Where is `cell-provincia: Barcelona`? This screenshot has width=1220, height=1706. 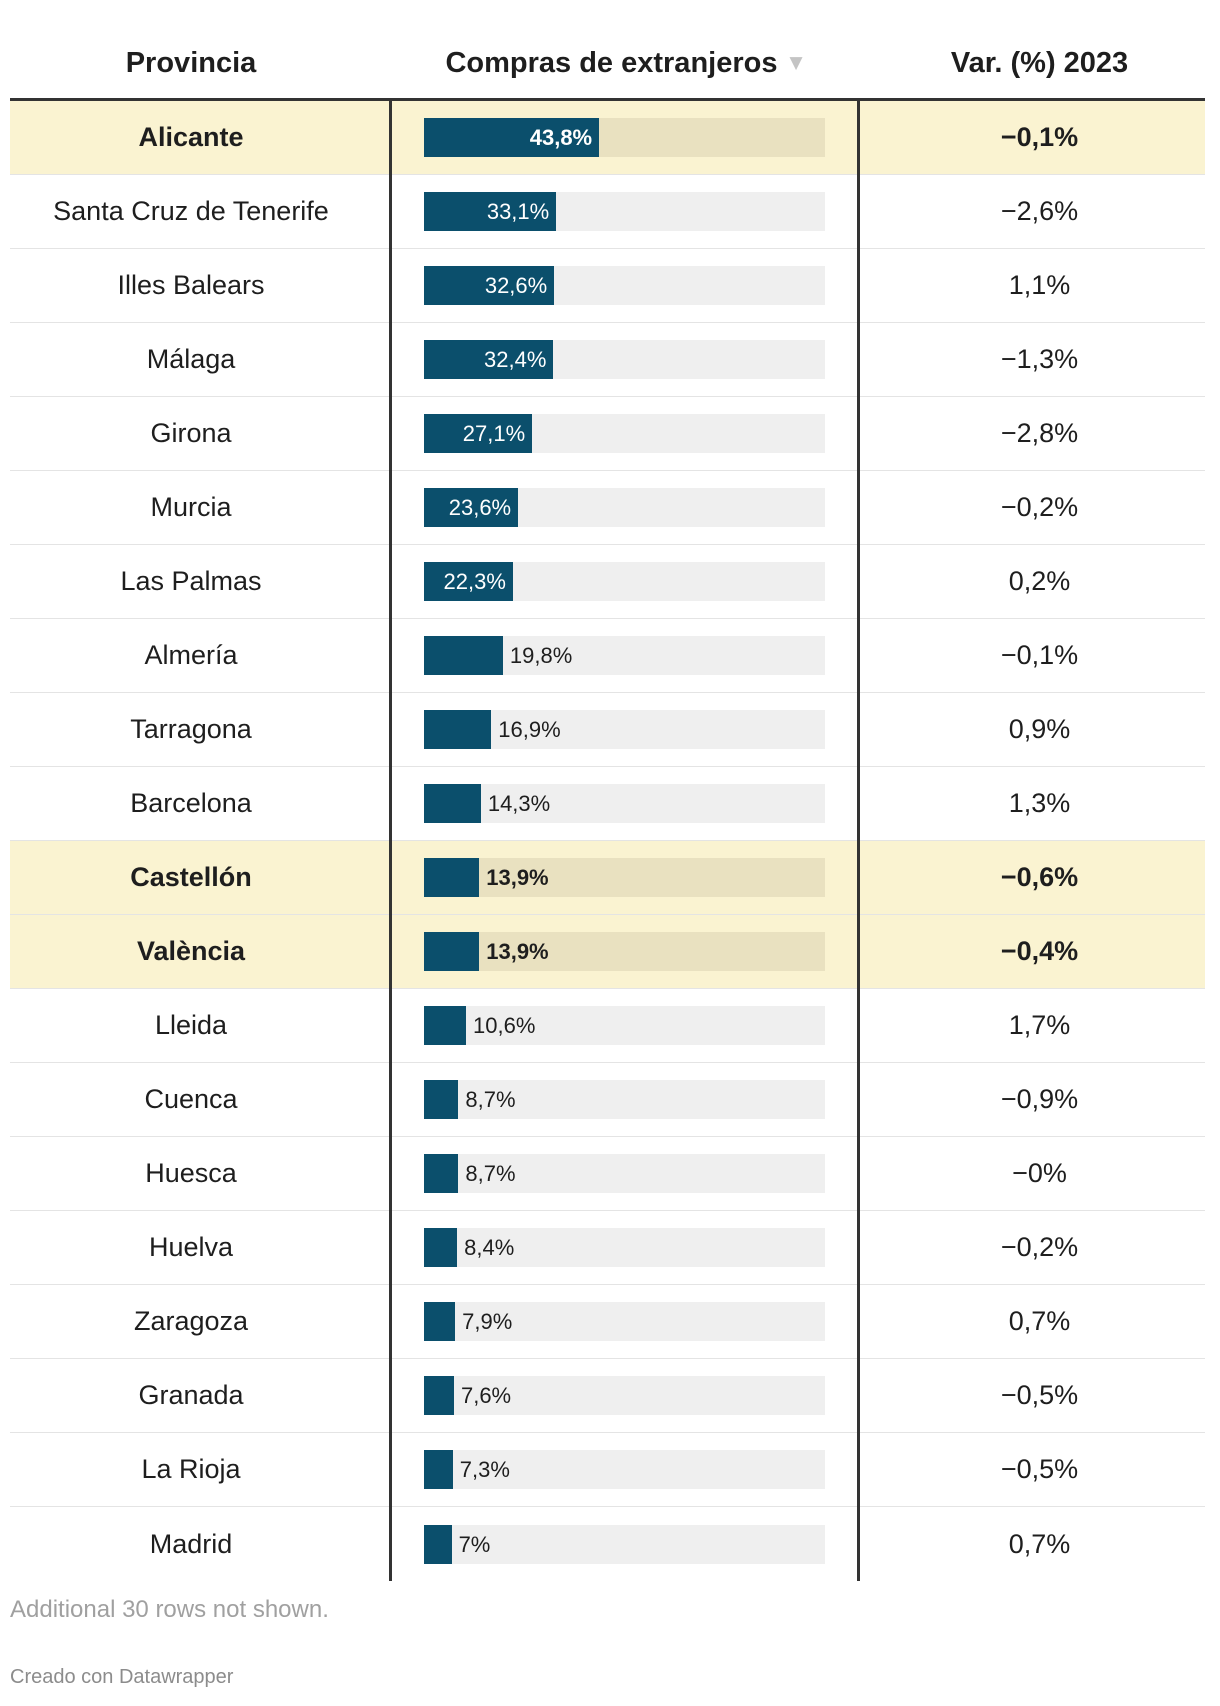
cell-provincia: Barcelona is located at coordinates (200, 803).